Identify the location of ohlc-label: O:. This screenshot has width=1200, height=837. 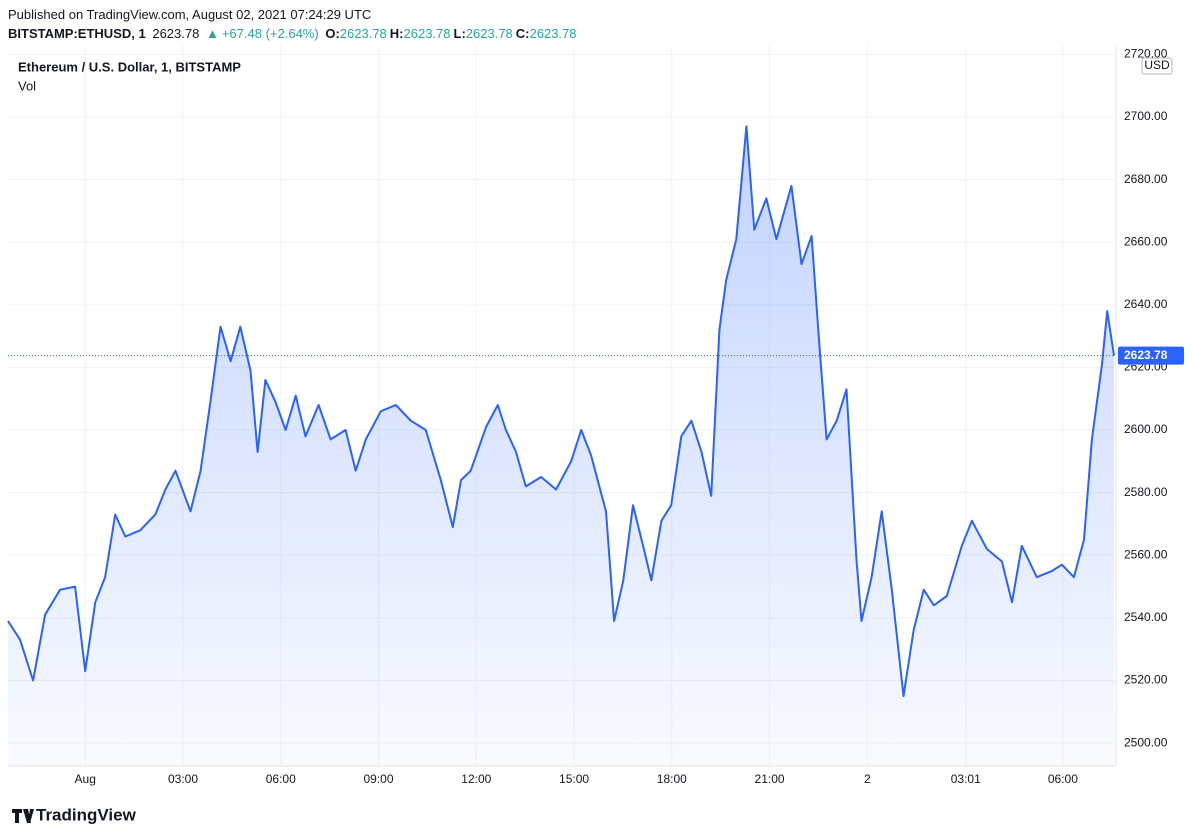
(332, 33).